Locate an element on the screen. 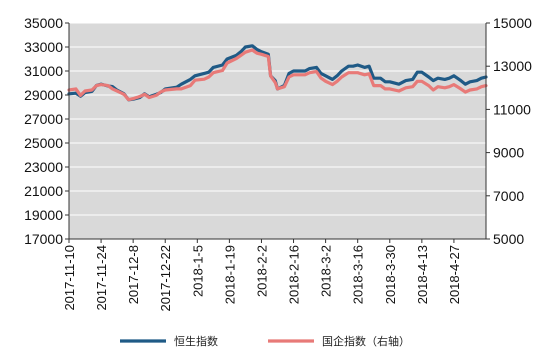 This screenshot has height=349, width=546. series-line-right is located at coordinates (277, 75).